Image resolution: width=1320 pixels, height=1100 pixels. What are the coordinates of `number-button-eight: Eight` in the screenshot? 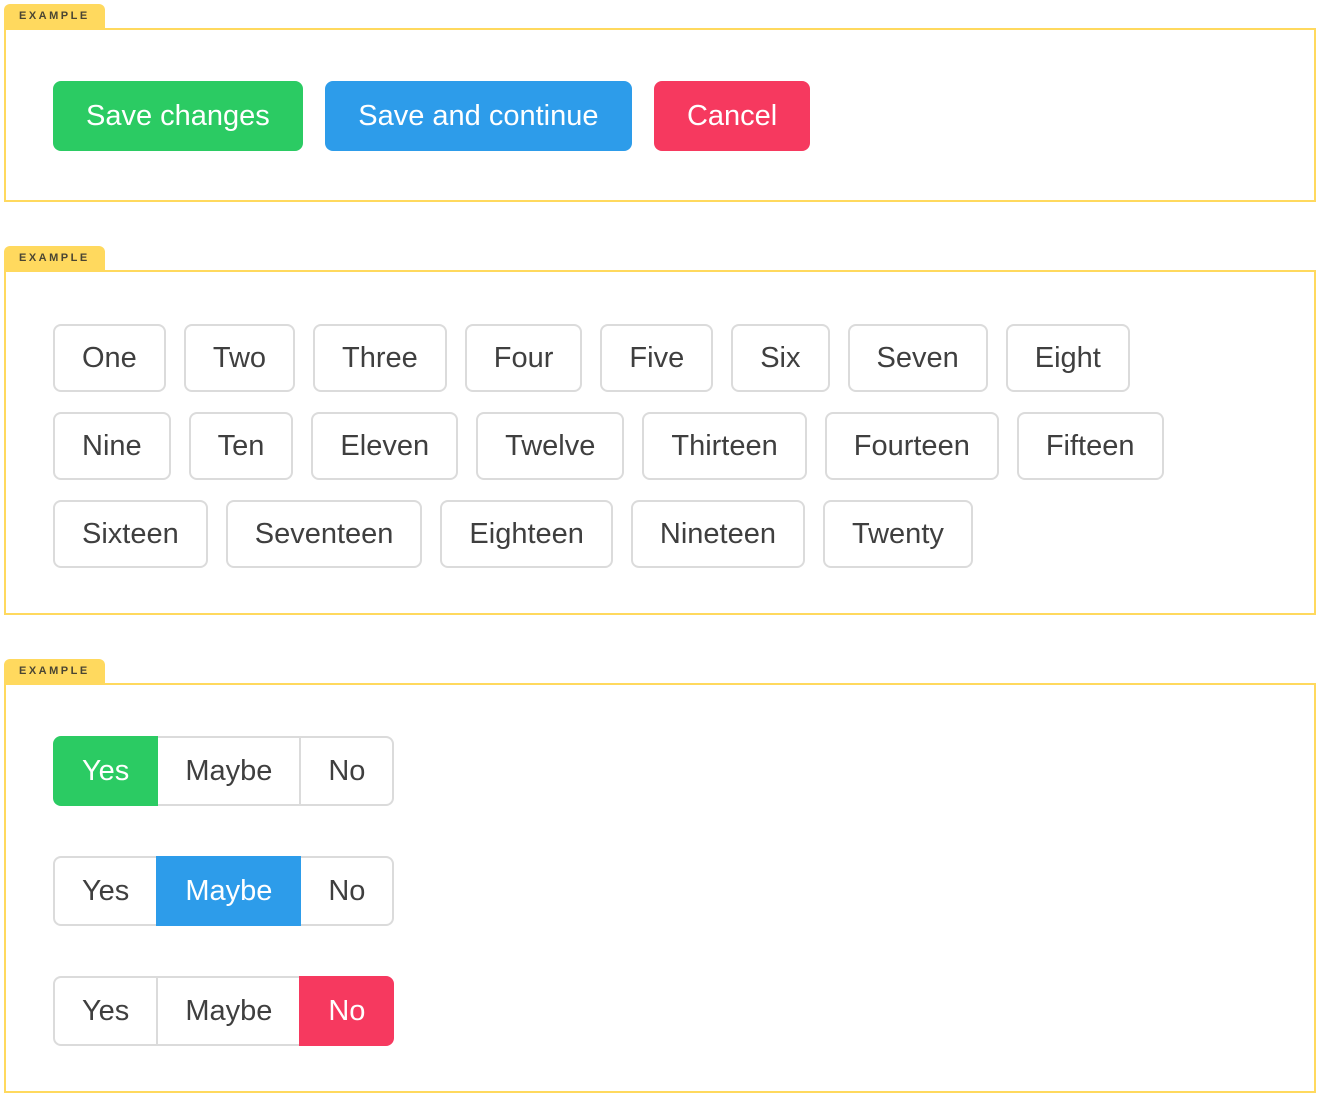 It's located at (1067, 358).